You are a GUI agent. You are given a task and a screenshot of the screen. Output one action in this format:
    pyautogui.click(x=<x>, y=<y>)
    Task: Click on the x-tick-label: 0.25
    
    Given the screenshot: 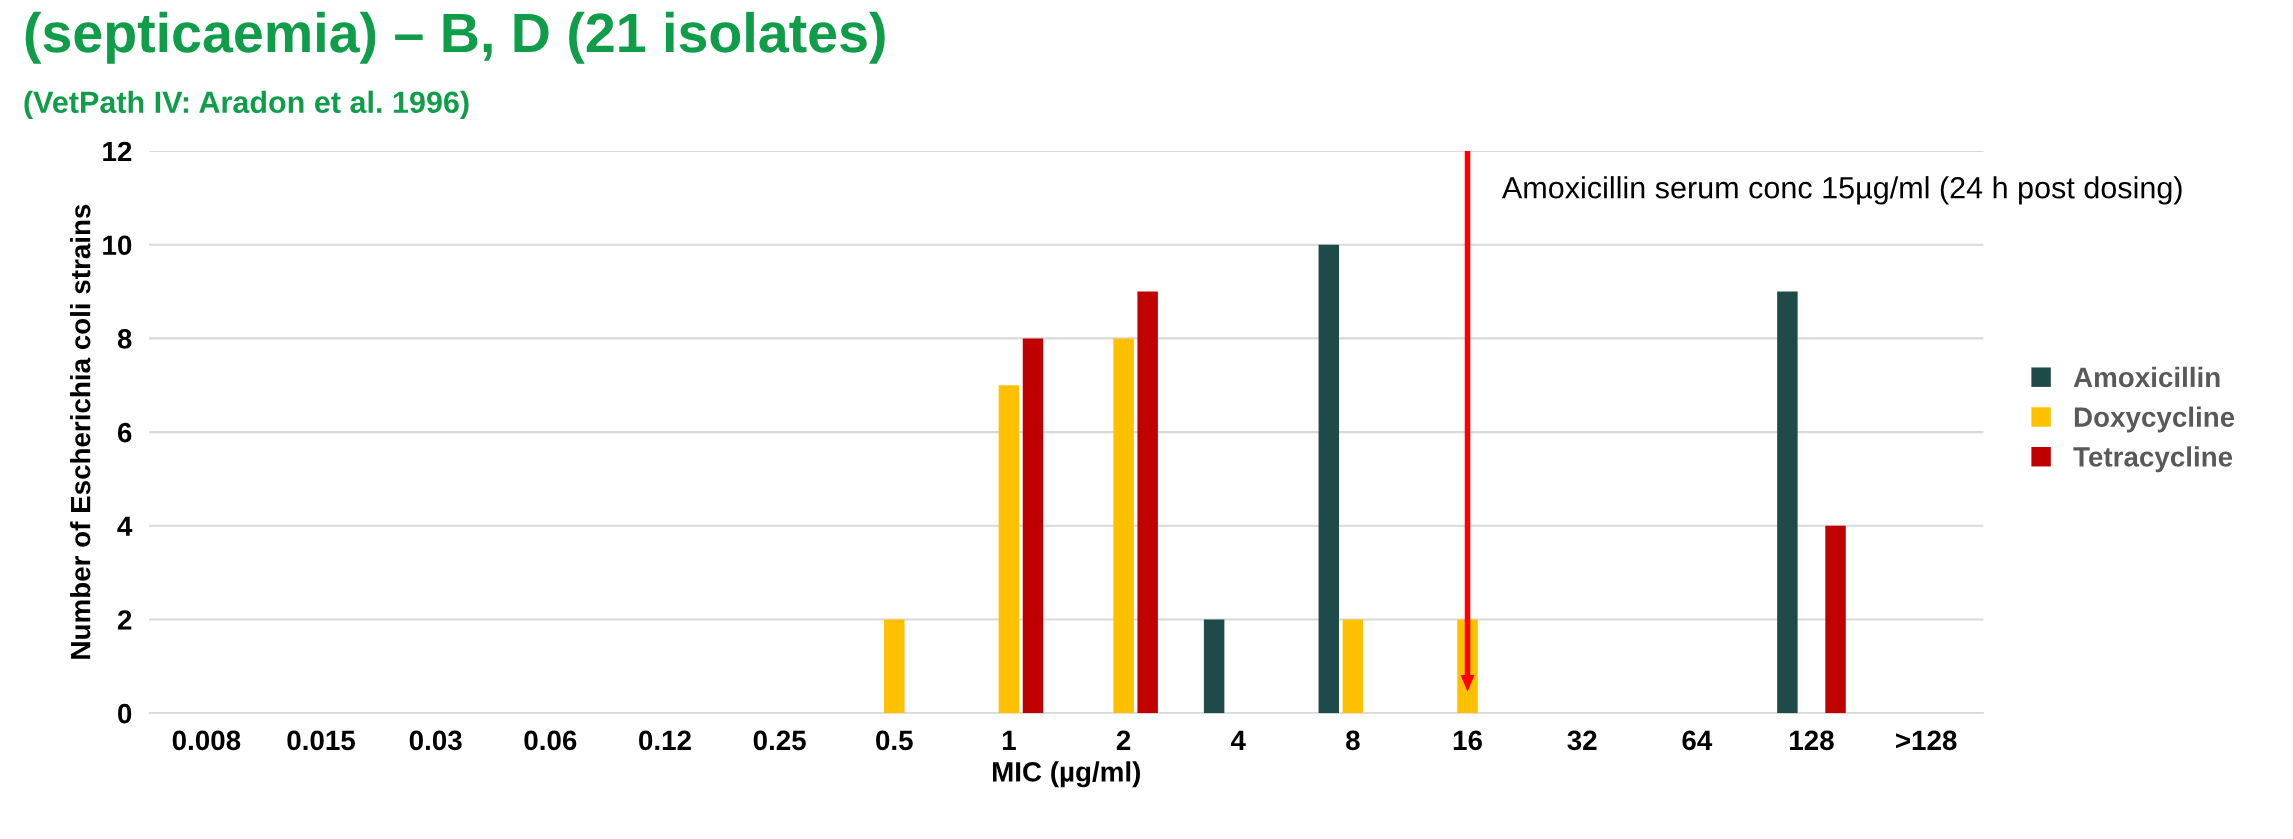 What is the action you would take?
    pyautogui.click(x=779, y=740)
    